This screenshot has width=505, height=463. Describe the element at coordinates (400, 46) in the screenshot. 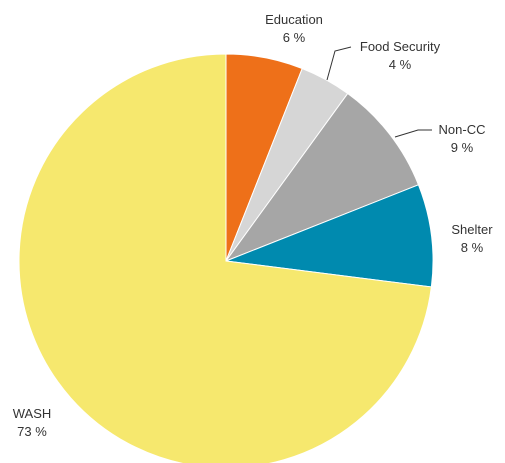

I see `slice-label-food-security: Food Security` at that location.